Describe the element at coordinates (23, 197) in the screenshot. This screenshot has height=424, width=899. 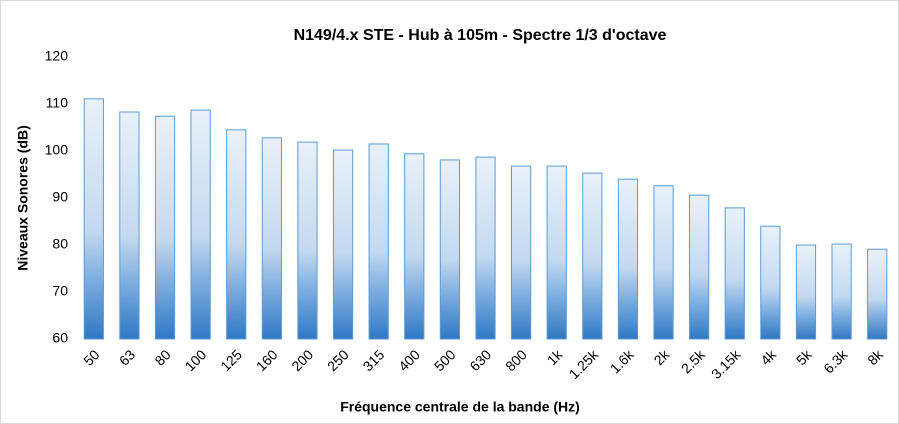
I see `y-axis-title: Niveaux Sonores (dB)` at that location.